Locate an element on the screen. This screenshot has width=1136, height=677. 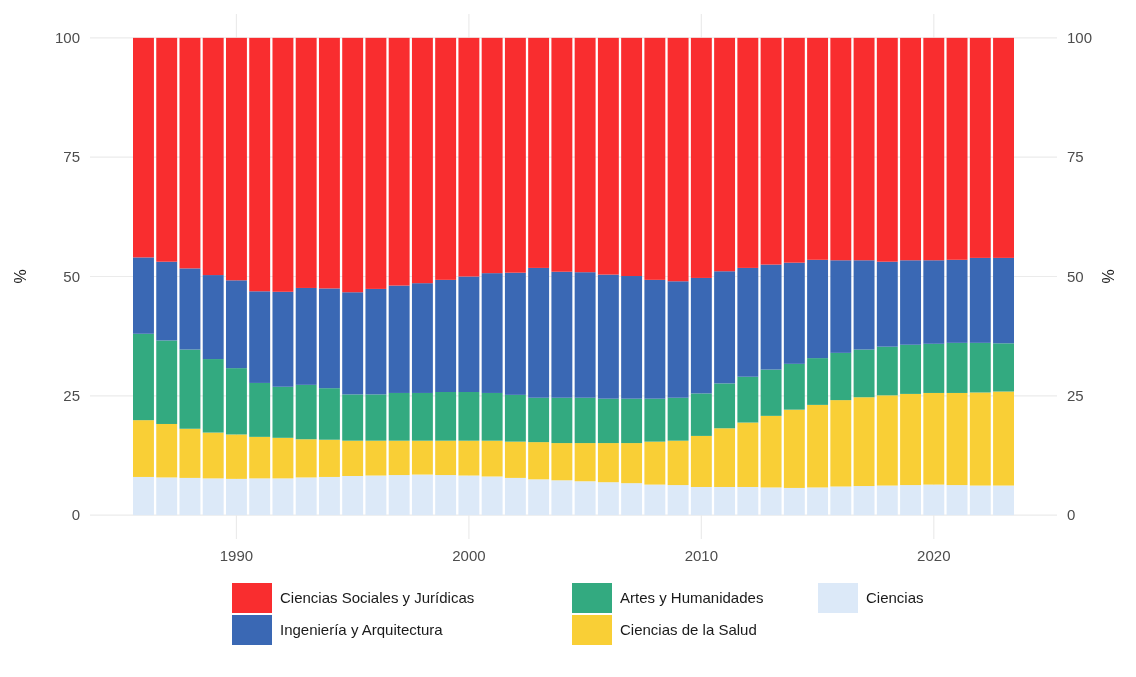
x-tick-label: 2010 is located at coordinates (701, 555).